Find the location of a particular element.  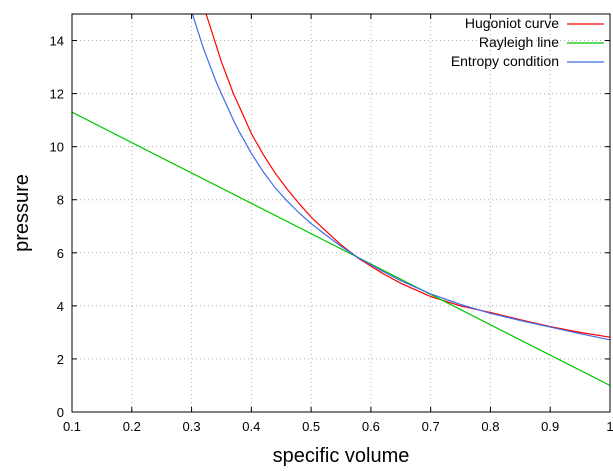

y-tick-label: 12 is located at coordinates (57, 94).